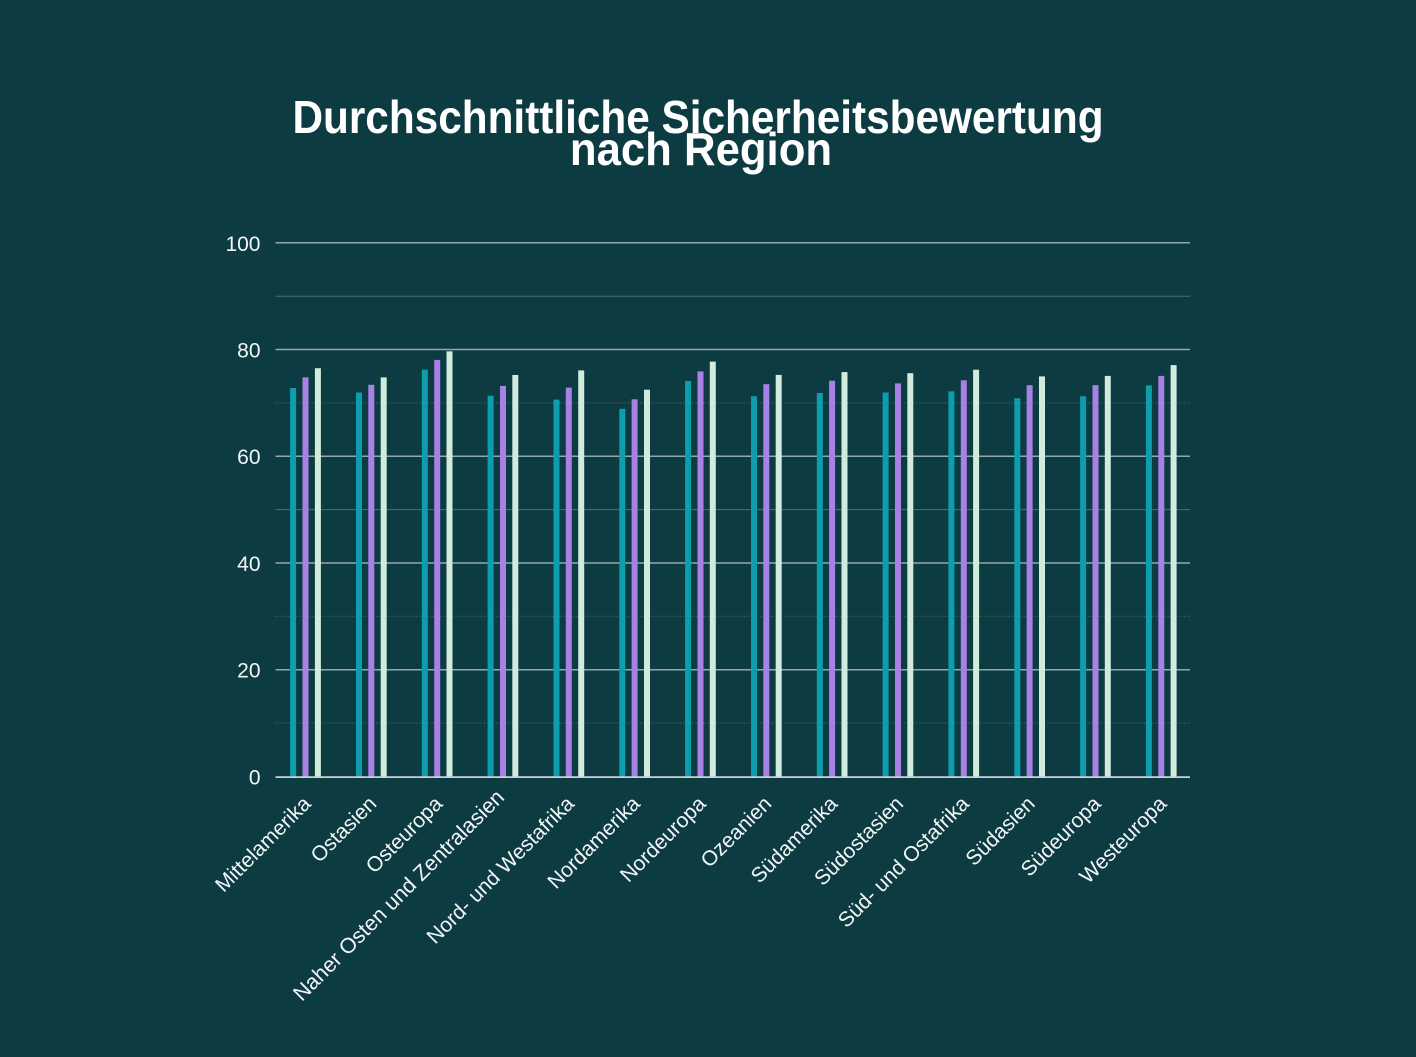 The width and height of the screenshot is (1416, 1057). Describe the element at coordinates (248, 564) in the screenshot. I see `svg-text: 40` at that location.